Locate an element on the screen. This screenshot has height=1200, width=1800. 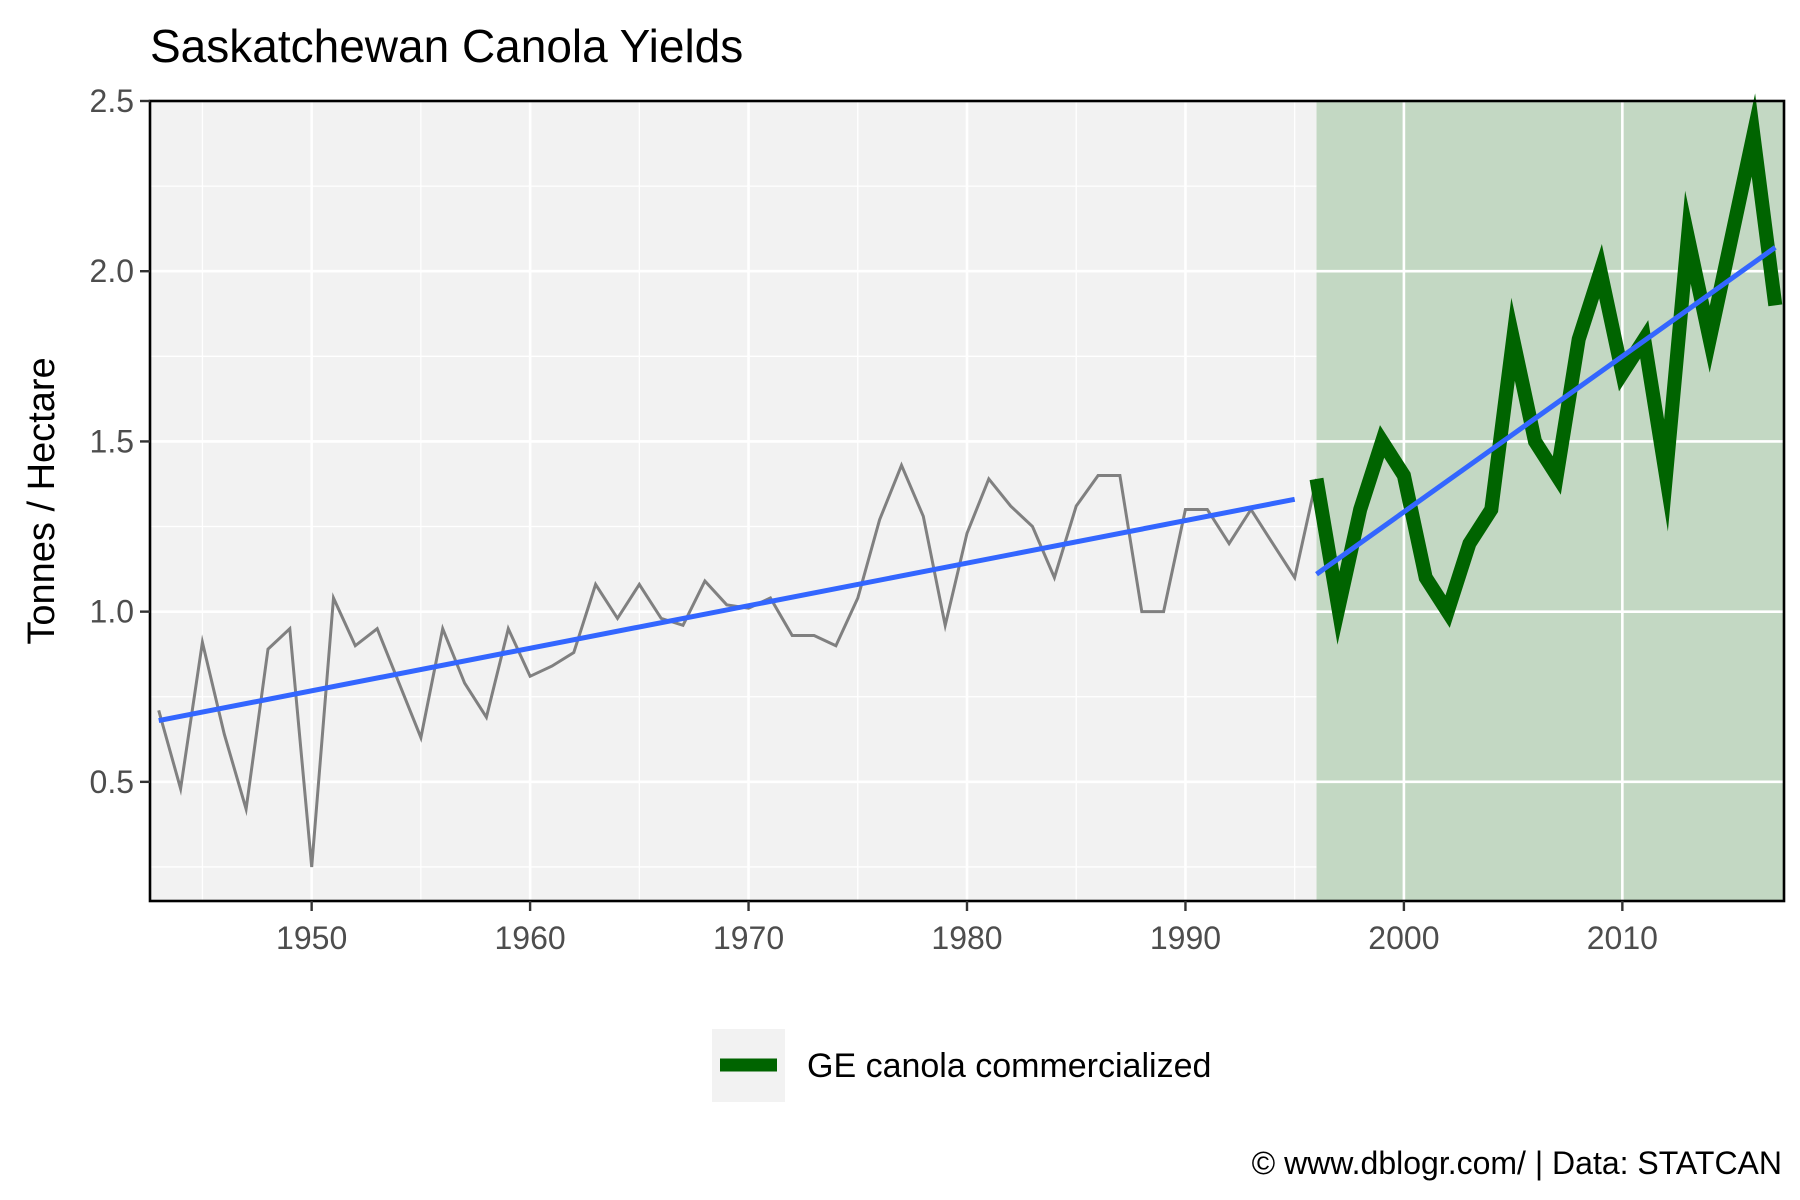
x-tick-label: 1960 is located at coordinates (530, 938).